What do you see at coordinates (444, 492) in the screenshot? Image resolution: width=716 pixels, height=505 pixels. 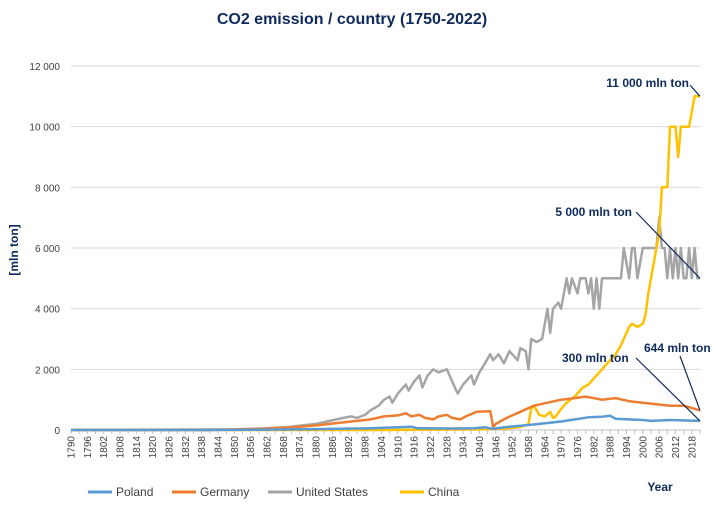 I see `legend-label: China` at bounding box center [444, 492].